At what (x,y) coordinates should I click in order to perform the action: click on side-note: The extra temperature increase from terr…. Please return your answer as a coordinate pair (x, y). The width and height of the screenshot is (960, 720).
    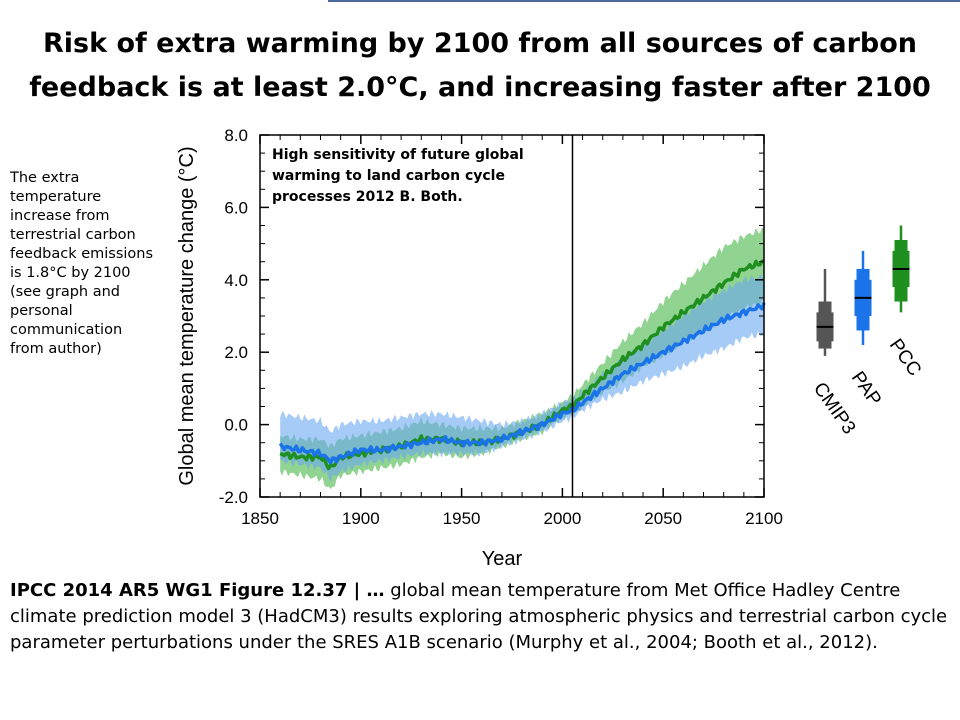
    Looking at the image, I should click on (82, 263).